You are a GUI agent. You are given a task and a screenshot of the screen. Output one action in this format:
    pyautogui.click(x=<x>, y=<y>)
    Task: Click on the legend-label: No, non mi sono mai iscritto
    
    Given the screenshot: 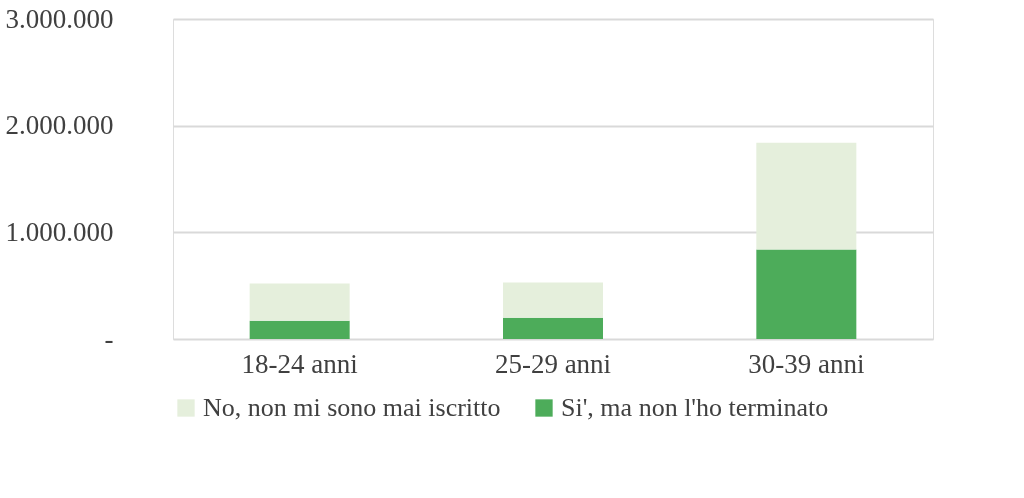 What is the action you would take?
    pyautogui.click(x=352, y=407)
    